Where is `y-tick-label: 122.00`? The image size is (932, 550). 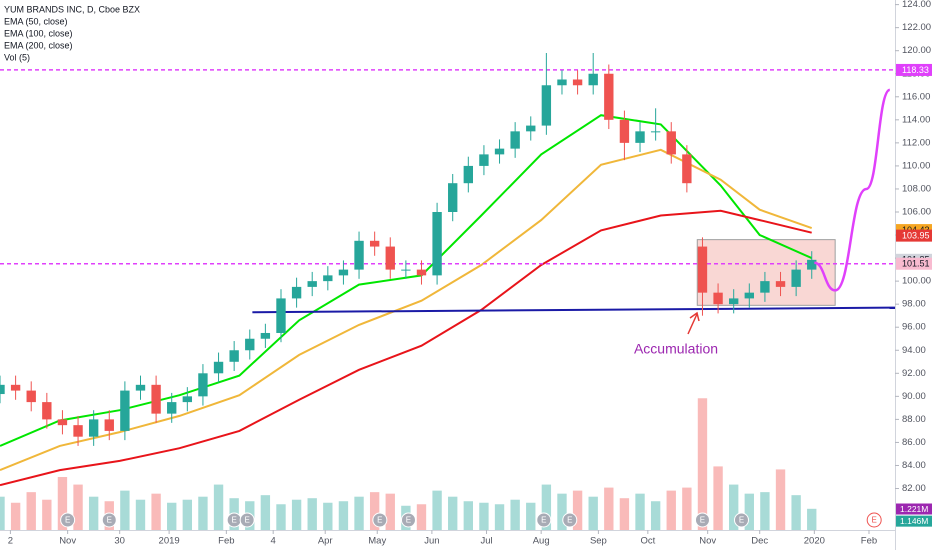 y-tick-label: 122.00 is located at coordinates (916, 27).